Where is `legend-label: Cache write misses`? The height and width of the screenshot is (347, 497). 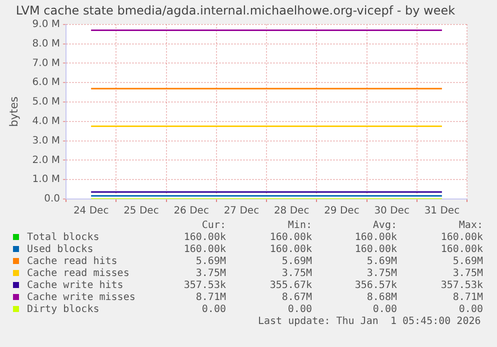 legend-label: Cache write misses is located at coordinates (81, 298).